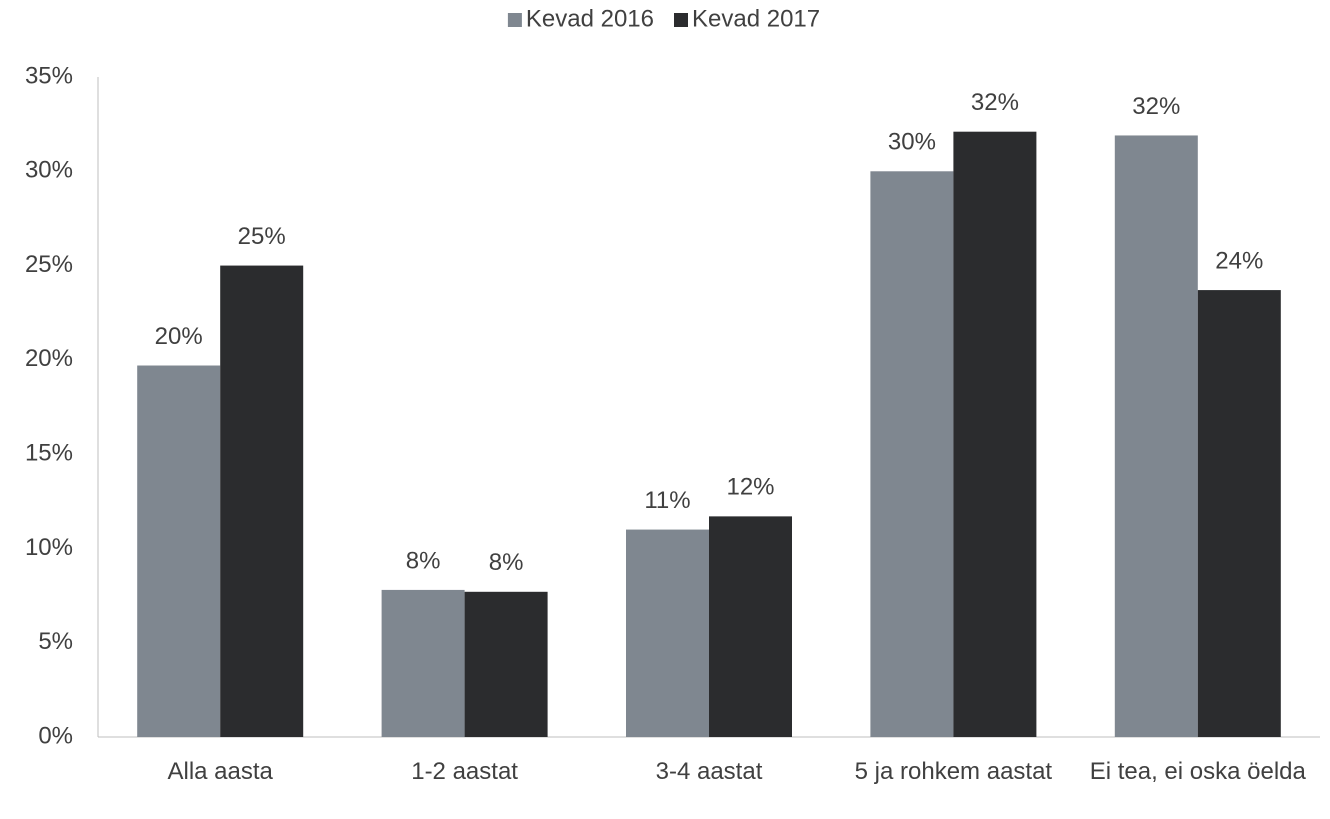  I want to click on legend-label: Kevad 2016, so click(590, 18).